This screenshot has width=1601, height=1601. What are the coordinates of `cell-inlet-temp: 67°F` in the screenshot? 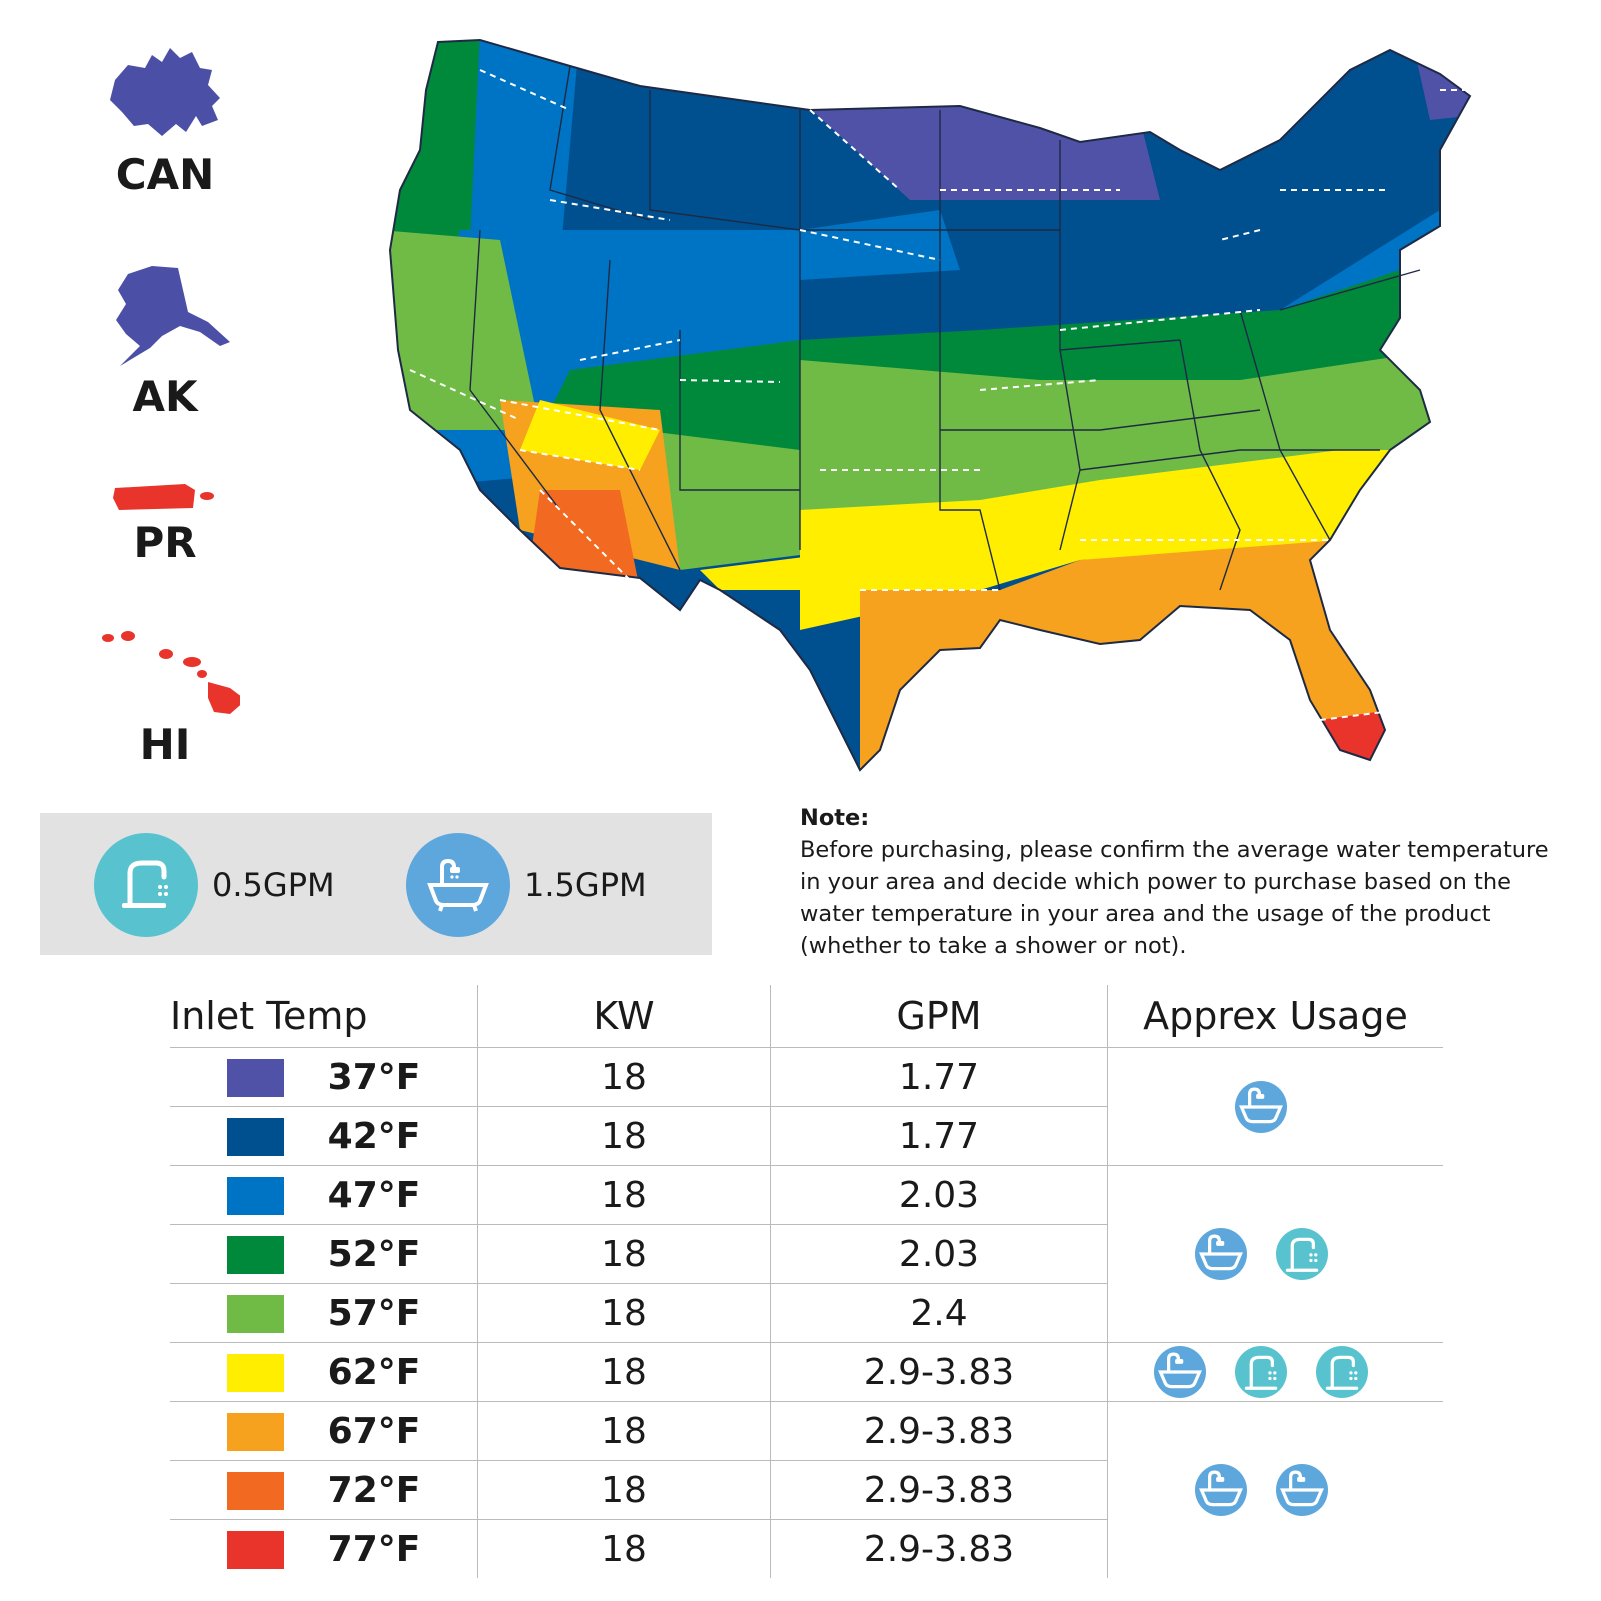 It's located at (324, 1431).